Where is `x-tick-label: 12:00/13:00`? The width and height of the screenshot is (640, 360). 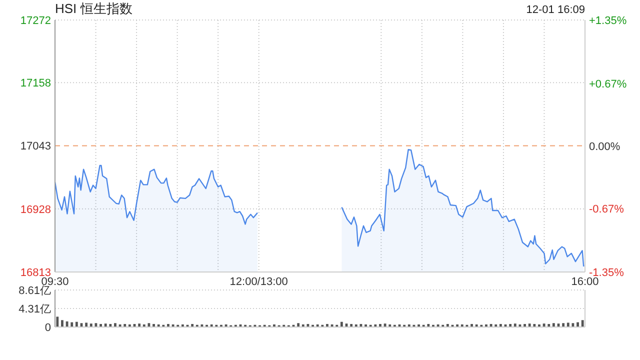
x-tick-label: 12:00/13:00 is located at coordinates (259, 282).